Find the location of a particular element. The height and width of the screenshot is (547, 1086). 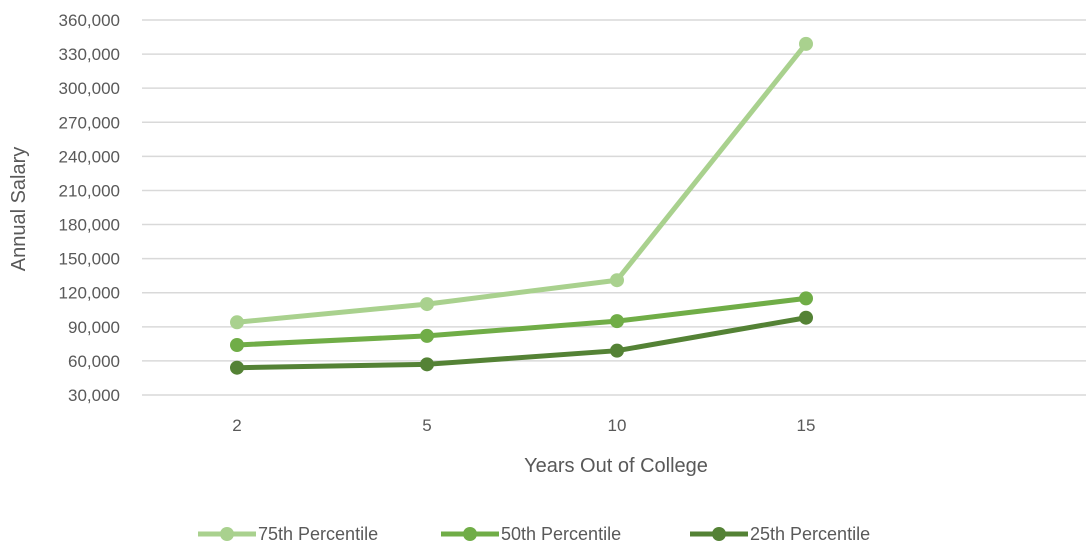

y-tick-label: 120,000 is located at coordinates (89, 293).